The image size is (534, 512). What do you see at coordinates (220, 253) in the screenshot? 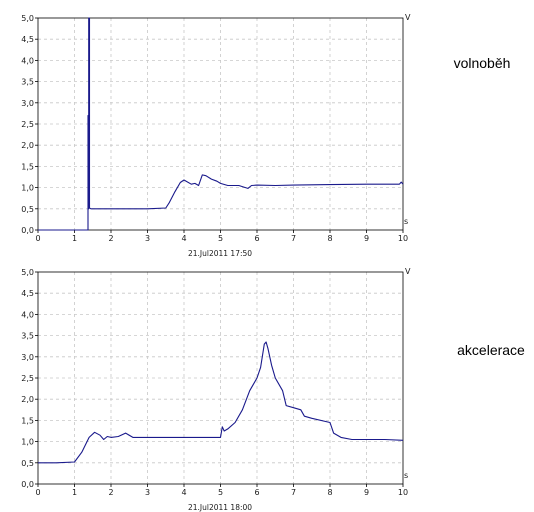
I see `timestamp-label: 21.Jul2011 17:50` at bounding box center [220, 253].